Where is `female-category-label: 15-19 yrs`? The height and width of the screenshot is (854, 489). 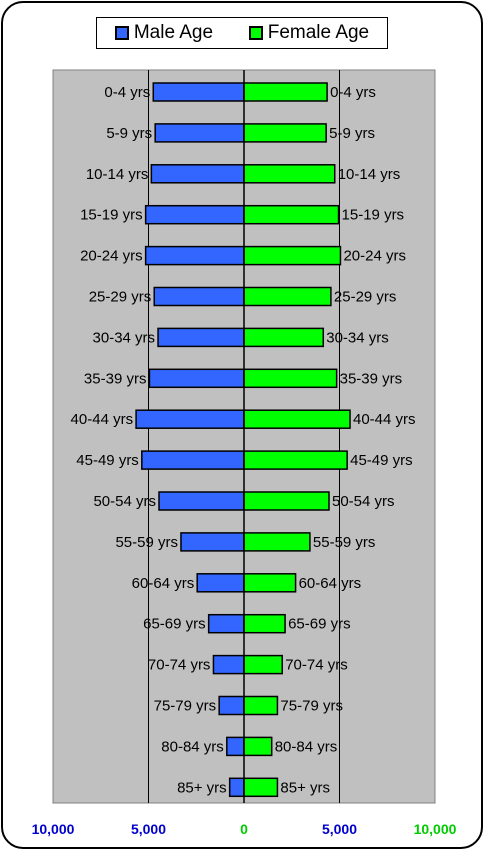
female-category-label: 15-19 yrs is located at coordinates (373, 215).